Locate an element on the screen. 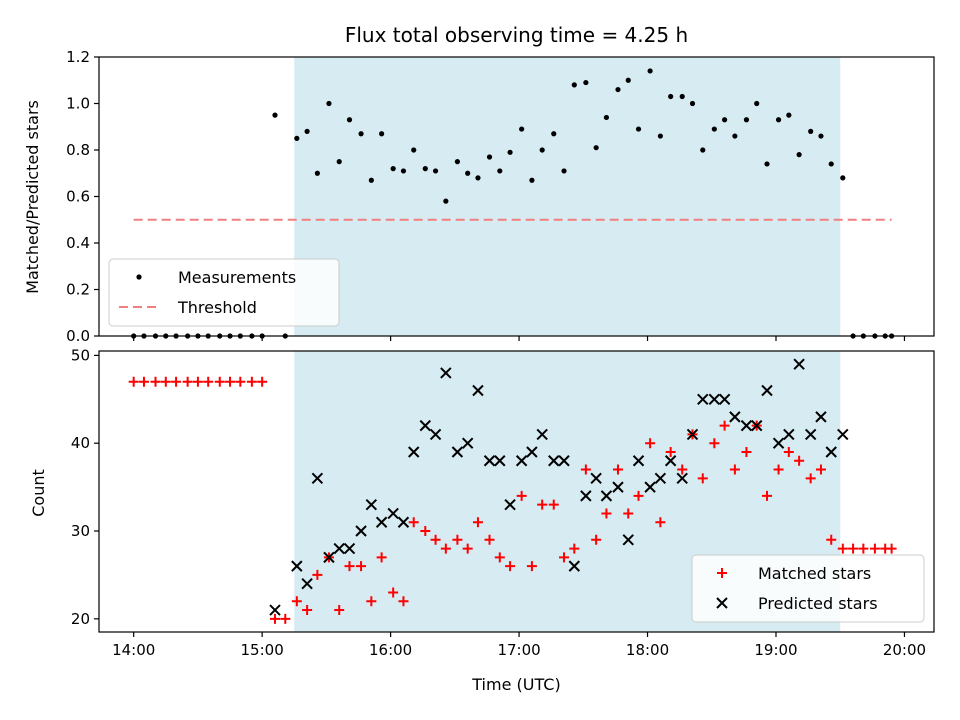  bottom-legend-box is located at coordinates (808, 588).